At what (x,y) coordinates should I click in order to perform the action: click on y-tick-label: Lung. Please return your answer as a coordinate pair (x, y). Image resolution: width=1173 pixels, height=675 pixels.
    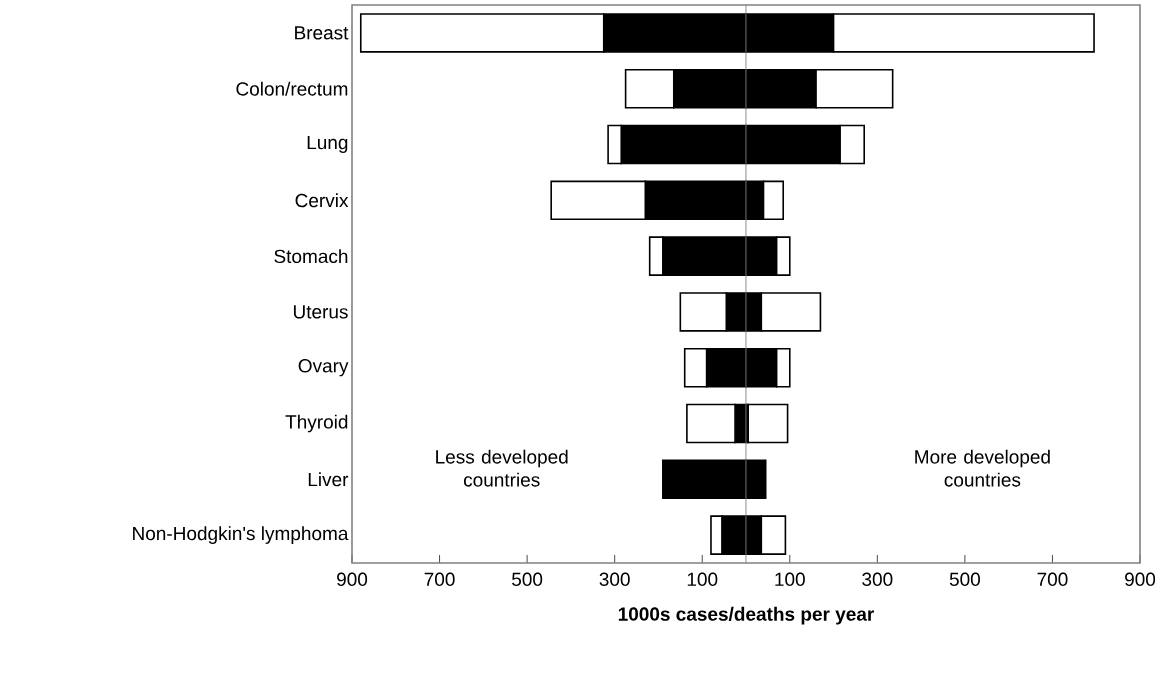
    Looking at the image, I should click on (327, 145).